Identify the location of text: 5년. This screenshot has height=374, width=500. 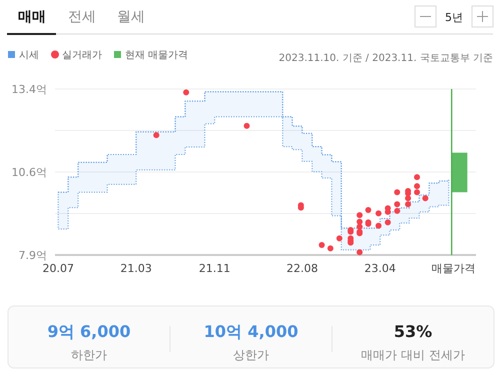
(454, 17).